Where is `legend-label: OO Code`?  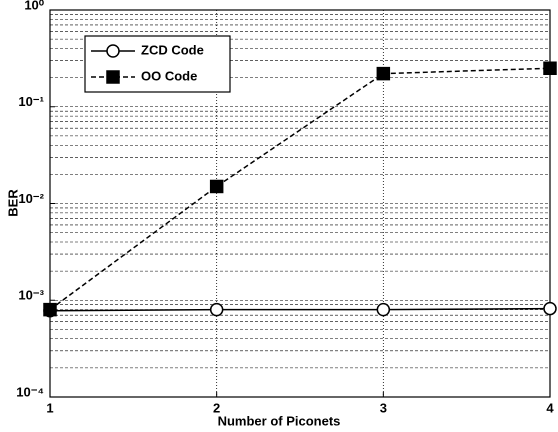 legend-label: OO Code is located at coordinates (169, 75).